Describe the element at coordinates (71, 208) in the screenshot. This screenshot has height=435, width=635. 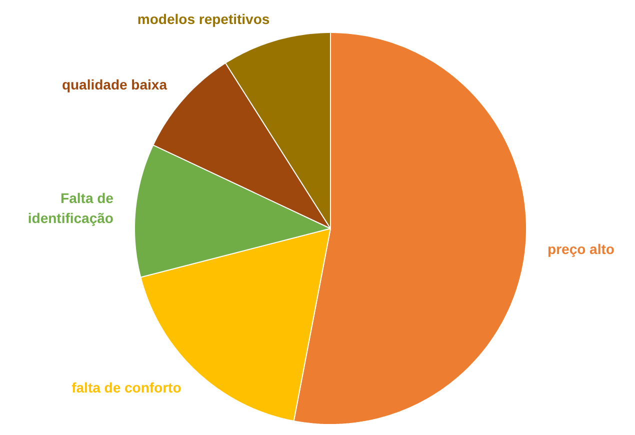
I see `slice-label: Falta de identificação` at that location.